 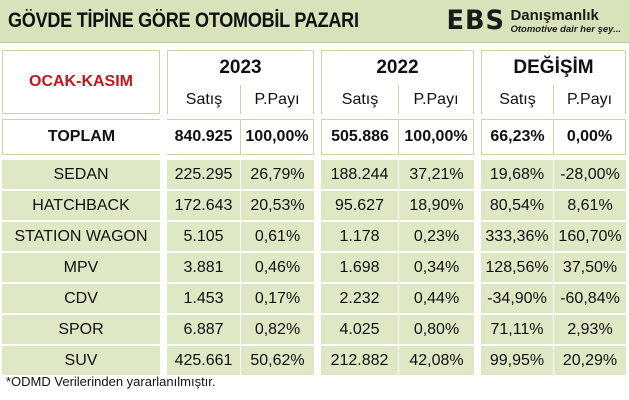 I want to click on table-cell: 95.627, so click(x=360, y=206).